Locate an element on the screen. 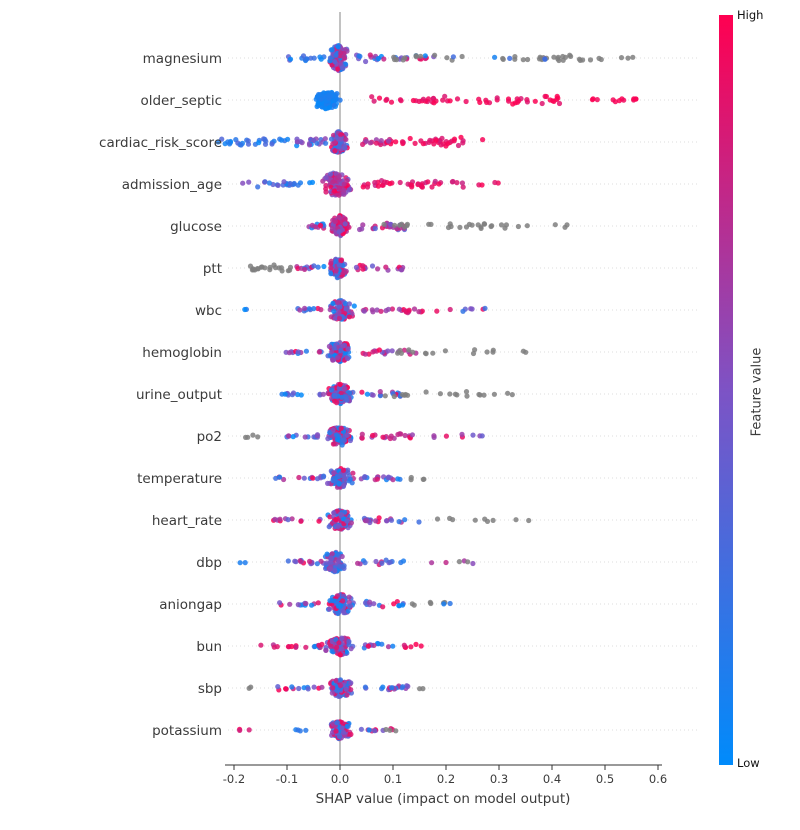 This screenshot has height=830, width=800. feature-label: hemoglobin is located at coordinates (182, 353).